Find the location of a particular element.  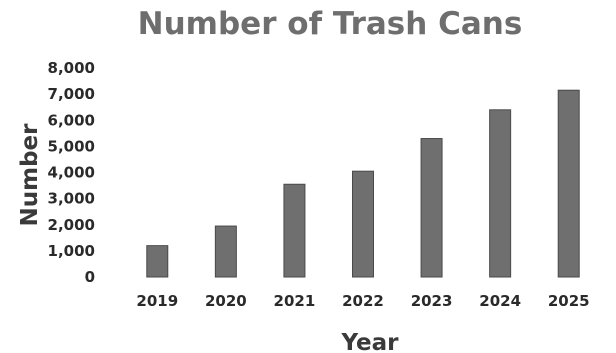

y-tick-label: 8,000 is located at coordinates (71, 68).